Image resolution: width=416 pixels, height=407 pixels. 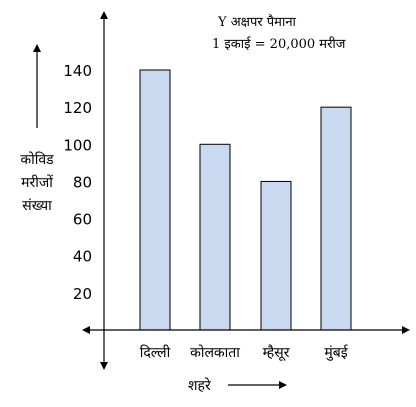 I want to click on x-category-labels: दिल्ली कोलकाता म्हैसूर मुंबई, so click(x=244, y=352).